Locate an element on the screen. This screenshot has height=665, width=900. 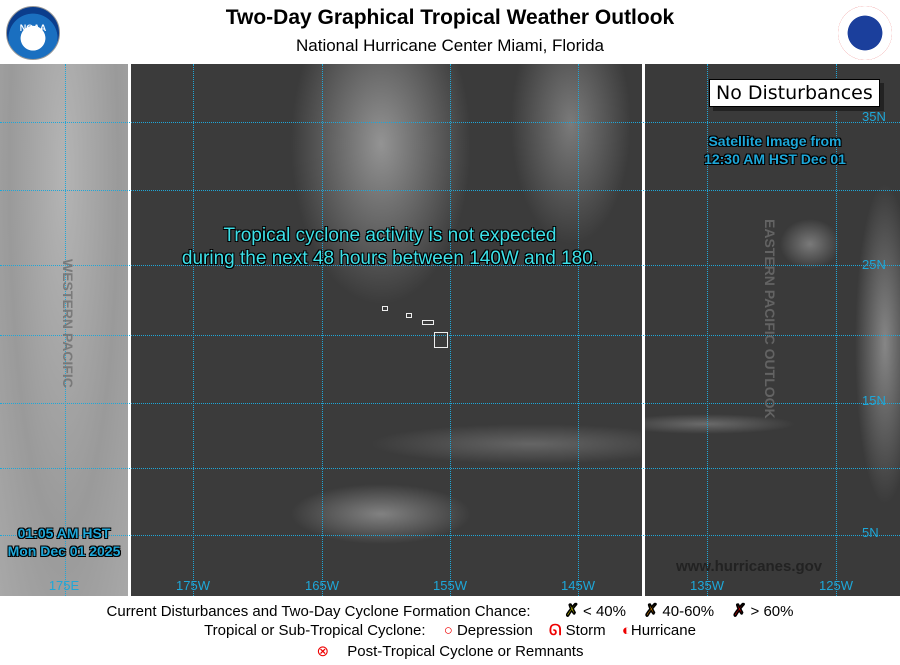
longitude-label: 175W is located at coordinates (193, 585).